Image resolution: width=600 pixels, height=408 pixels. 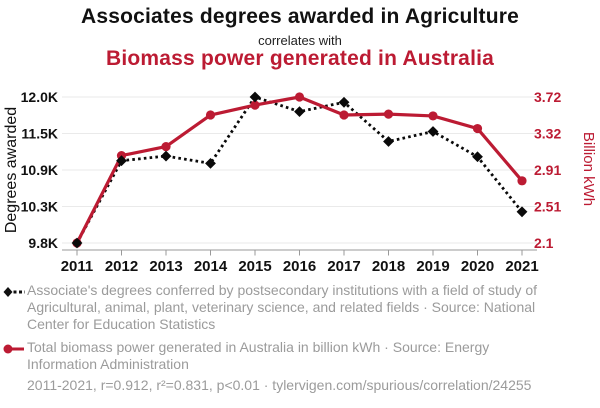 I want to click on svg-text: 3.32, so click(x=547, y=134).